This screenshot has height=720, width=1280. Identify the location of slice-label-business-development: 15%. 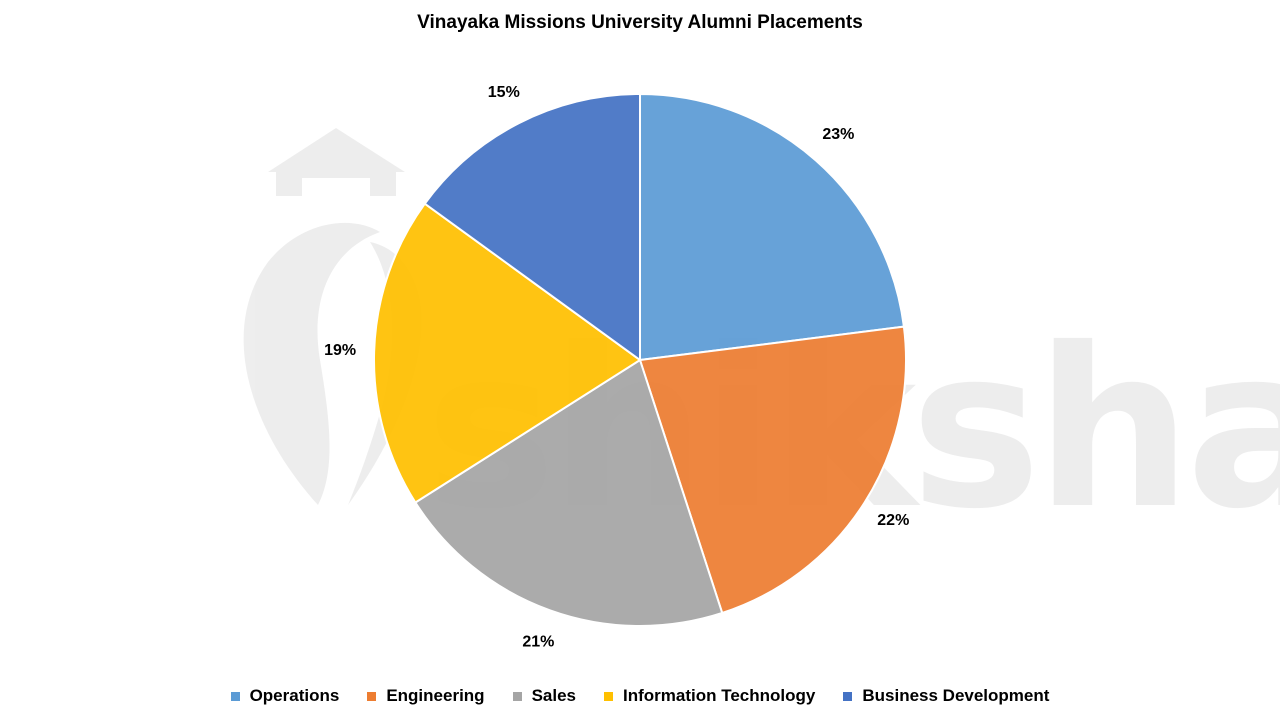
(504, 92).